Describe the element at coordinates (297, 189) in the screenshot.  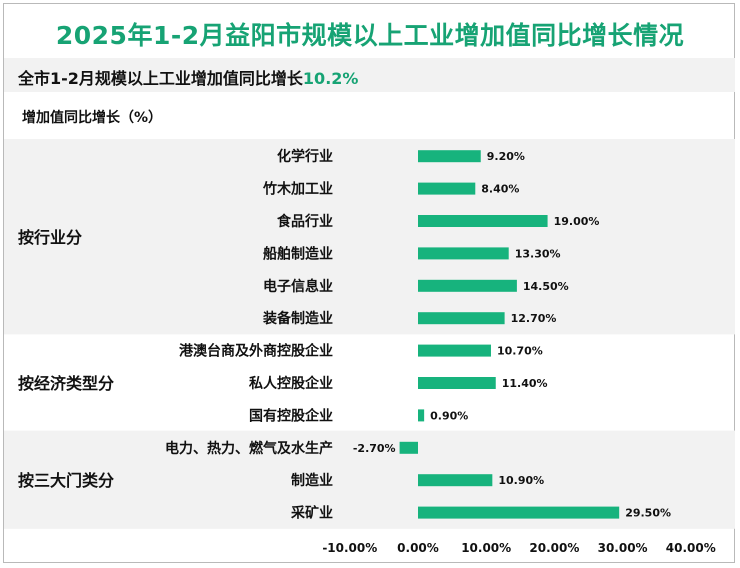
I see `category-label: 竹木加工业` at that location.